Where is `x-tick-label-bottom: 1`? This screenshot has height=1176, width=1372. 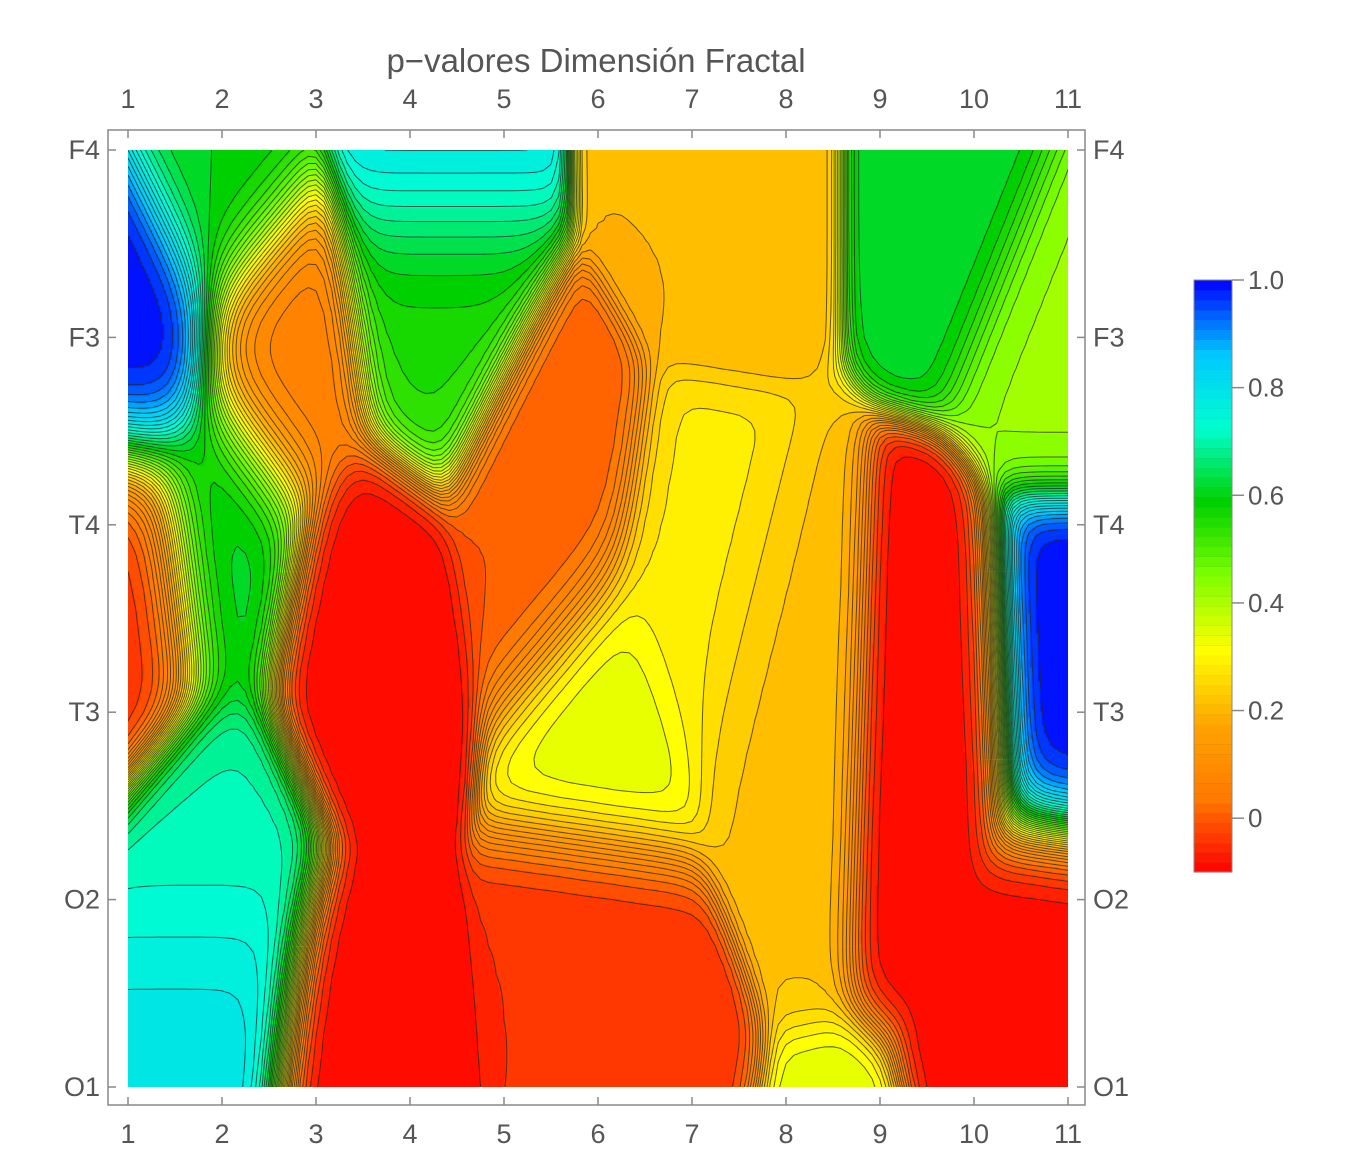 x-tick-label-bottom: 1 is located at coordinates (127, 1134).